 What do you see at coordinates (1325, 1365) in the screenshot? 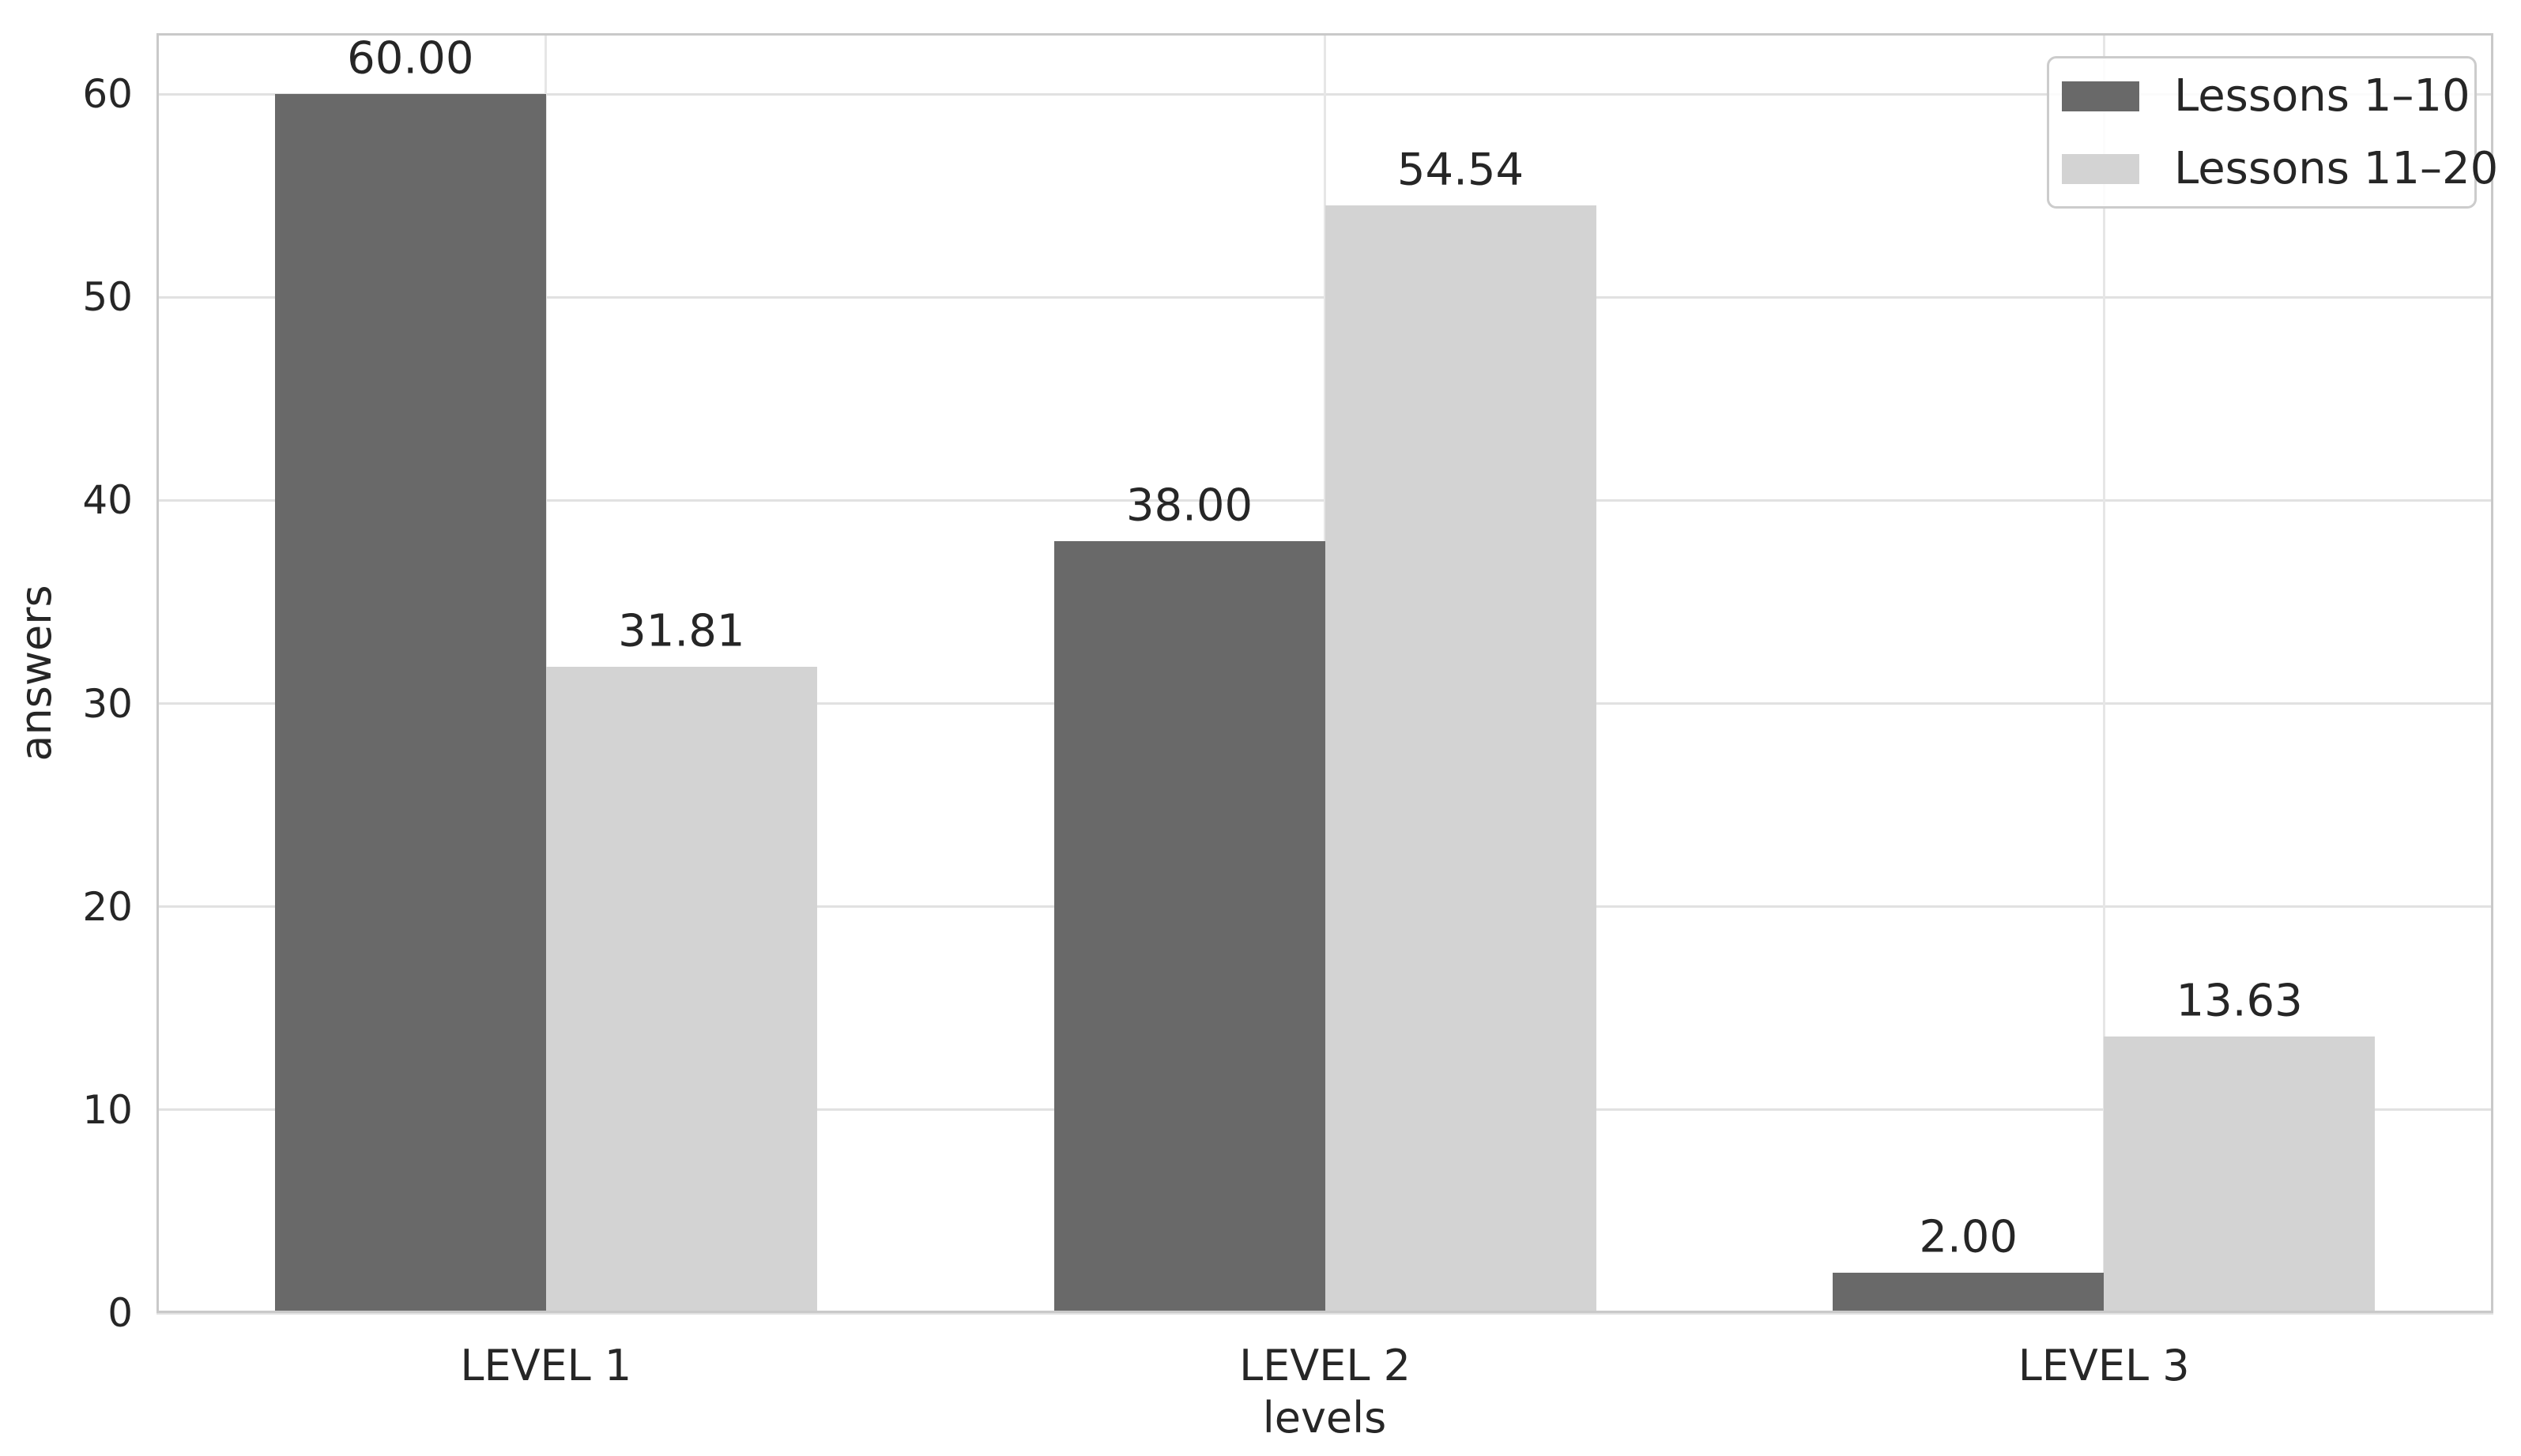
I see `x-tick-label: LEVEL 2` at bounding box center [1325, 1365].